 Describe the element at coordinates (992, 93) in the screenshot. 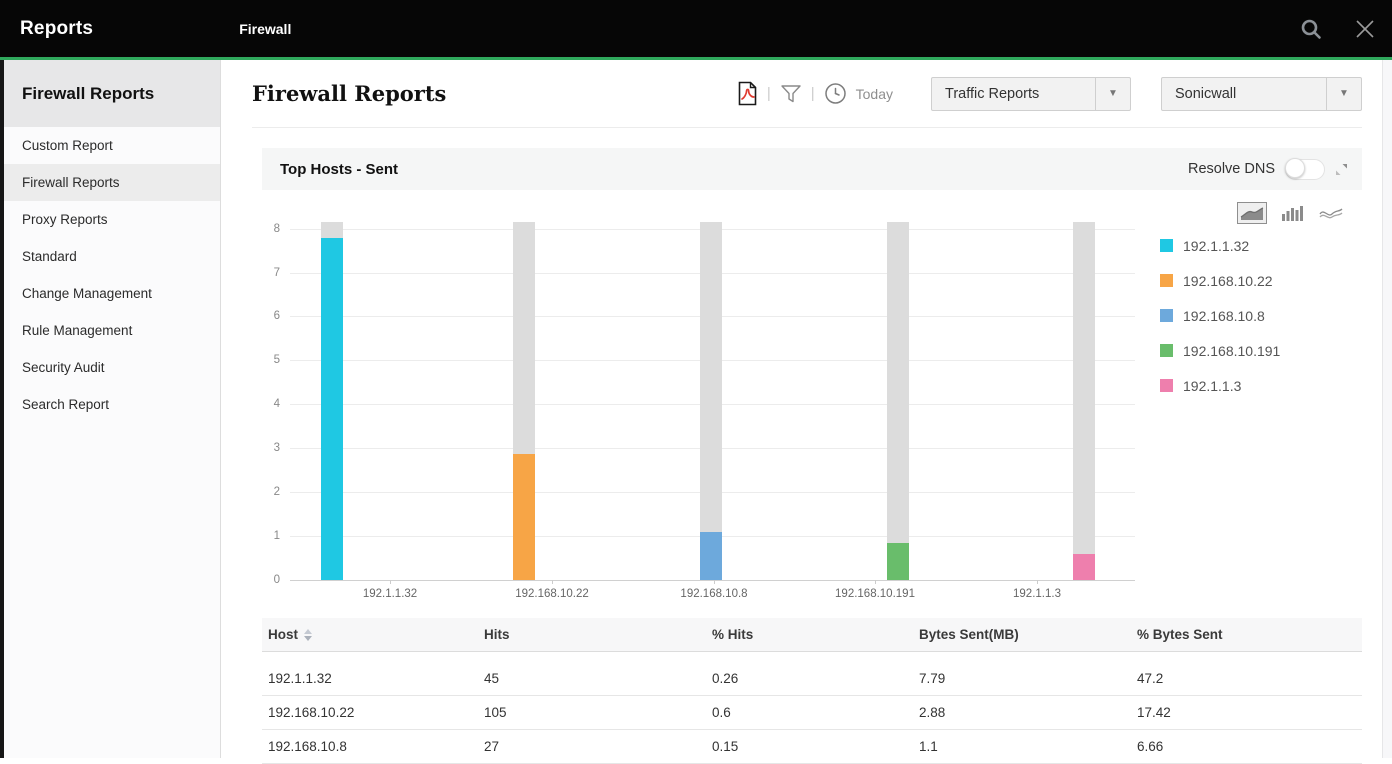

I see `report-type-value: Traffic Reports` at that location.